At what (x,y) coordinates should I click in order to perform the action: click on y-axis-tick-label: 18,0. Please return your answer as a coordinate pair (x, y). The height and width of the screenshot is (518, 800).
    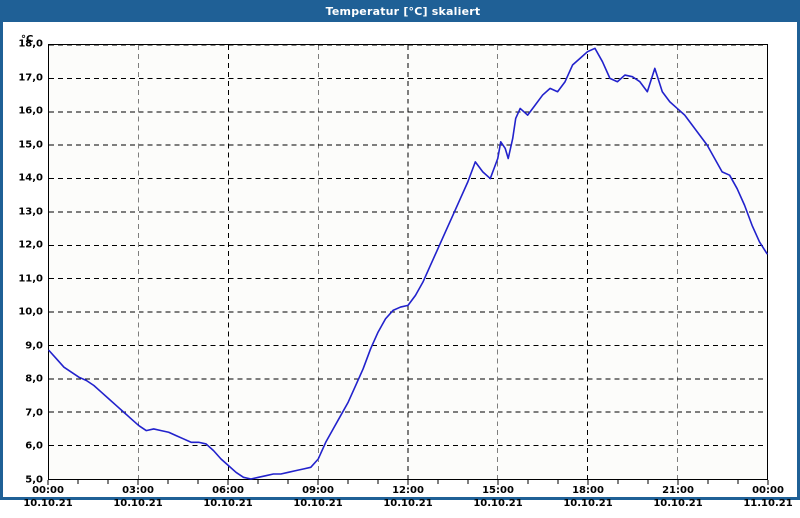
    Looking at the image, I should click on (30, 44).